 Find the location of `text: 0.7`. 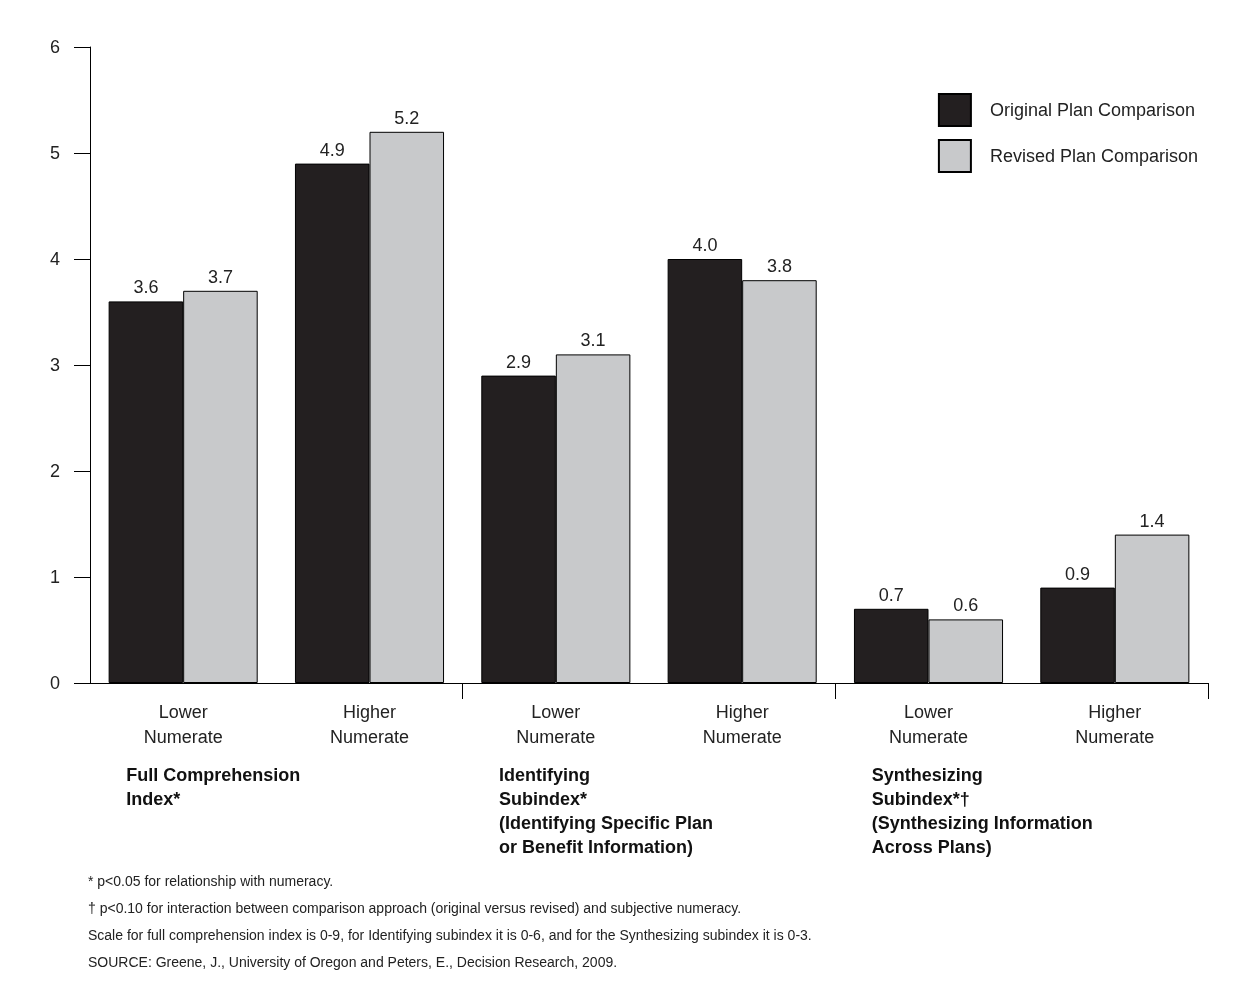

text: 0.7 is located at coordinates (891, 594).